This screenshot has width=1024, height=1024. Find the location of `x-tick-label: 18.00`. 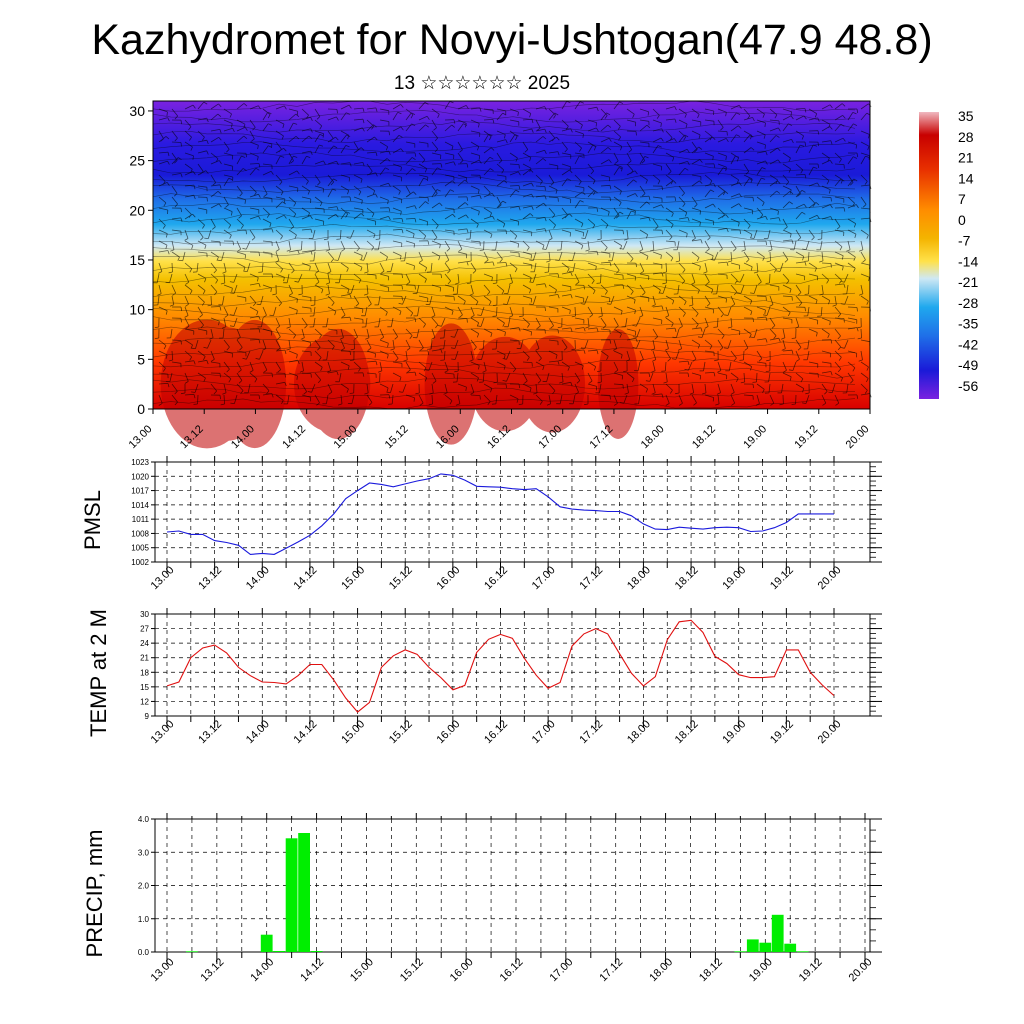

x-tick-label: 18.00 is located at coordinates (653, 437).